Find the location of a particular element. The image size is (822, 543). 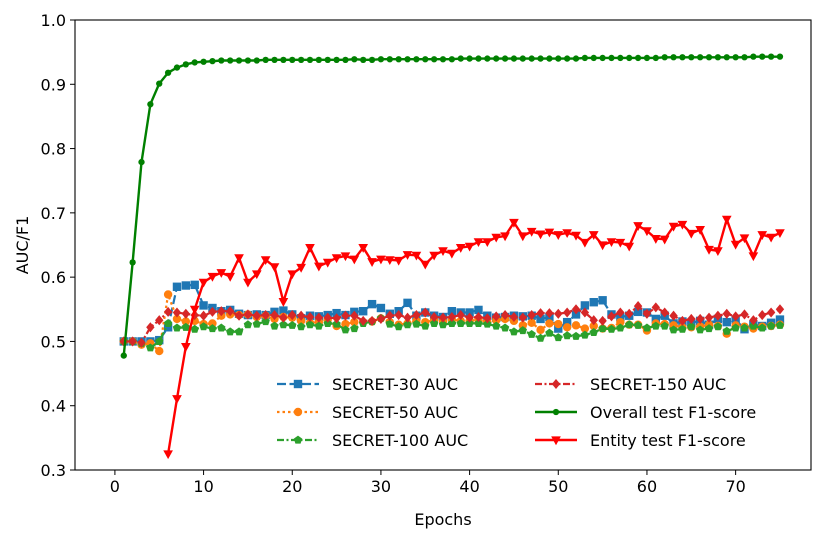

y-tick-label: 0.6 is located at coordinates (53, 277).